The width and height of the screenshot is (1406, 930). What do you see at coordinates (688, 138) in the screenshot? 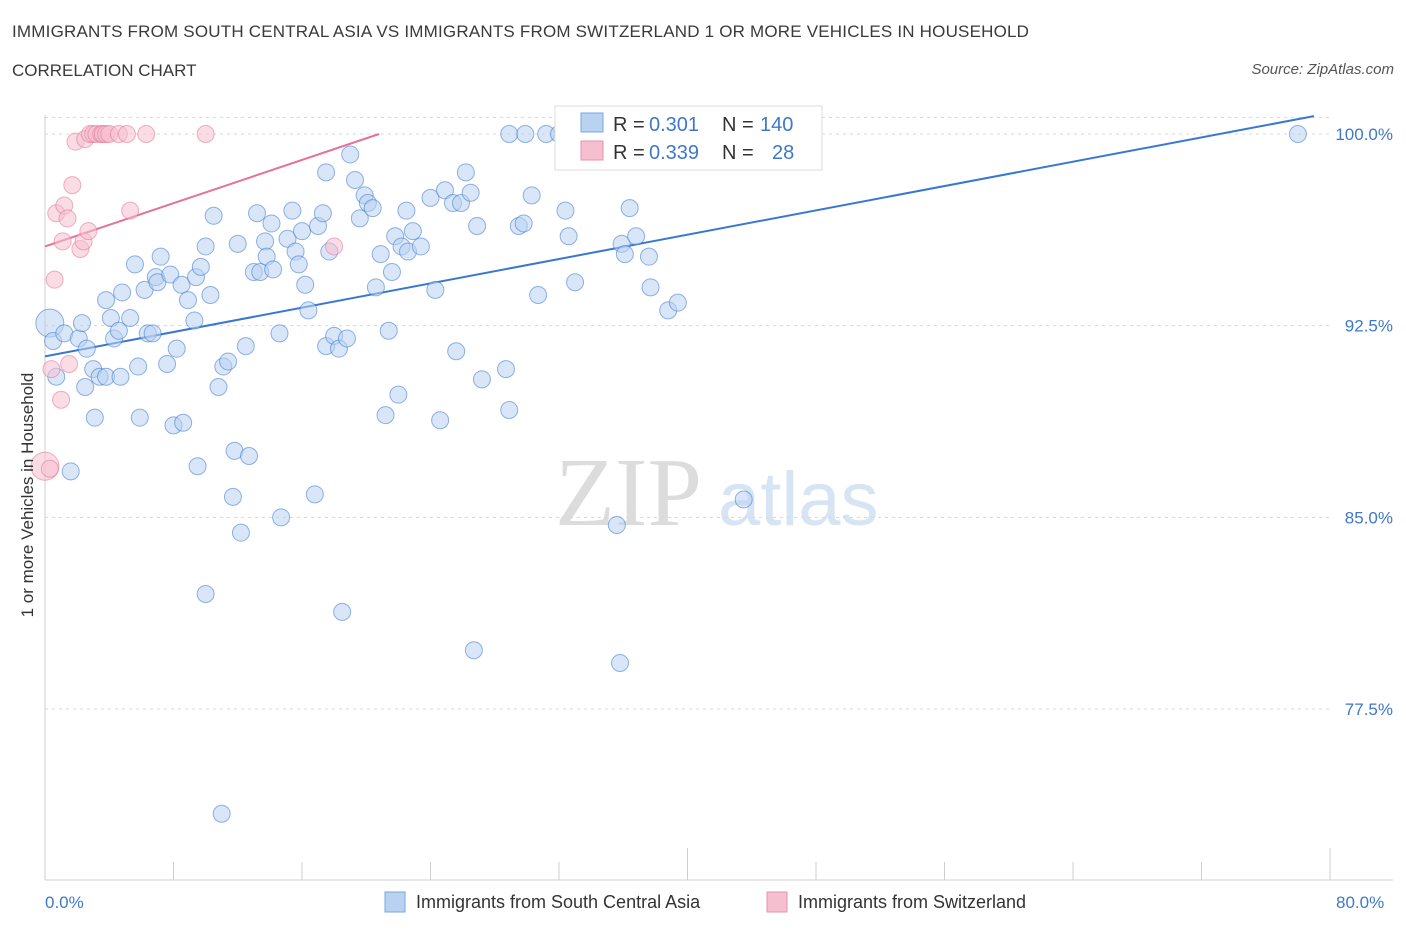
I see `stats-legend: R = 0.301 N = 140 R = 0.339 N = 28` at bounding box center [688, 138].